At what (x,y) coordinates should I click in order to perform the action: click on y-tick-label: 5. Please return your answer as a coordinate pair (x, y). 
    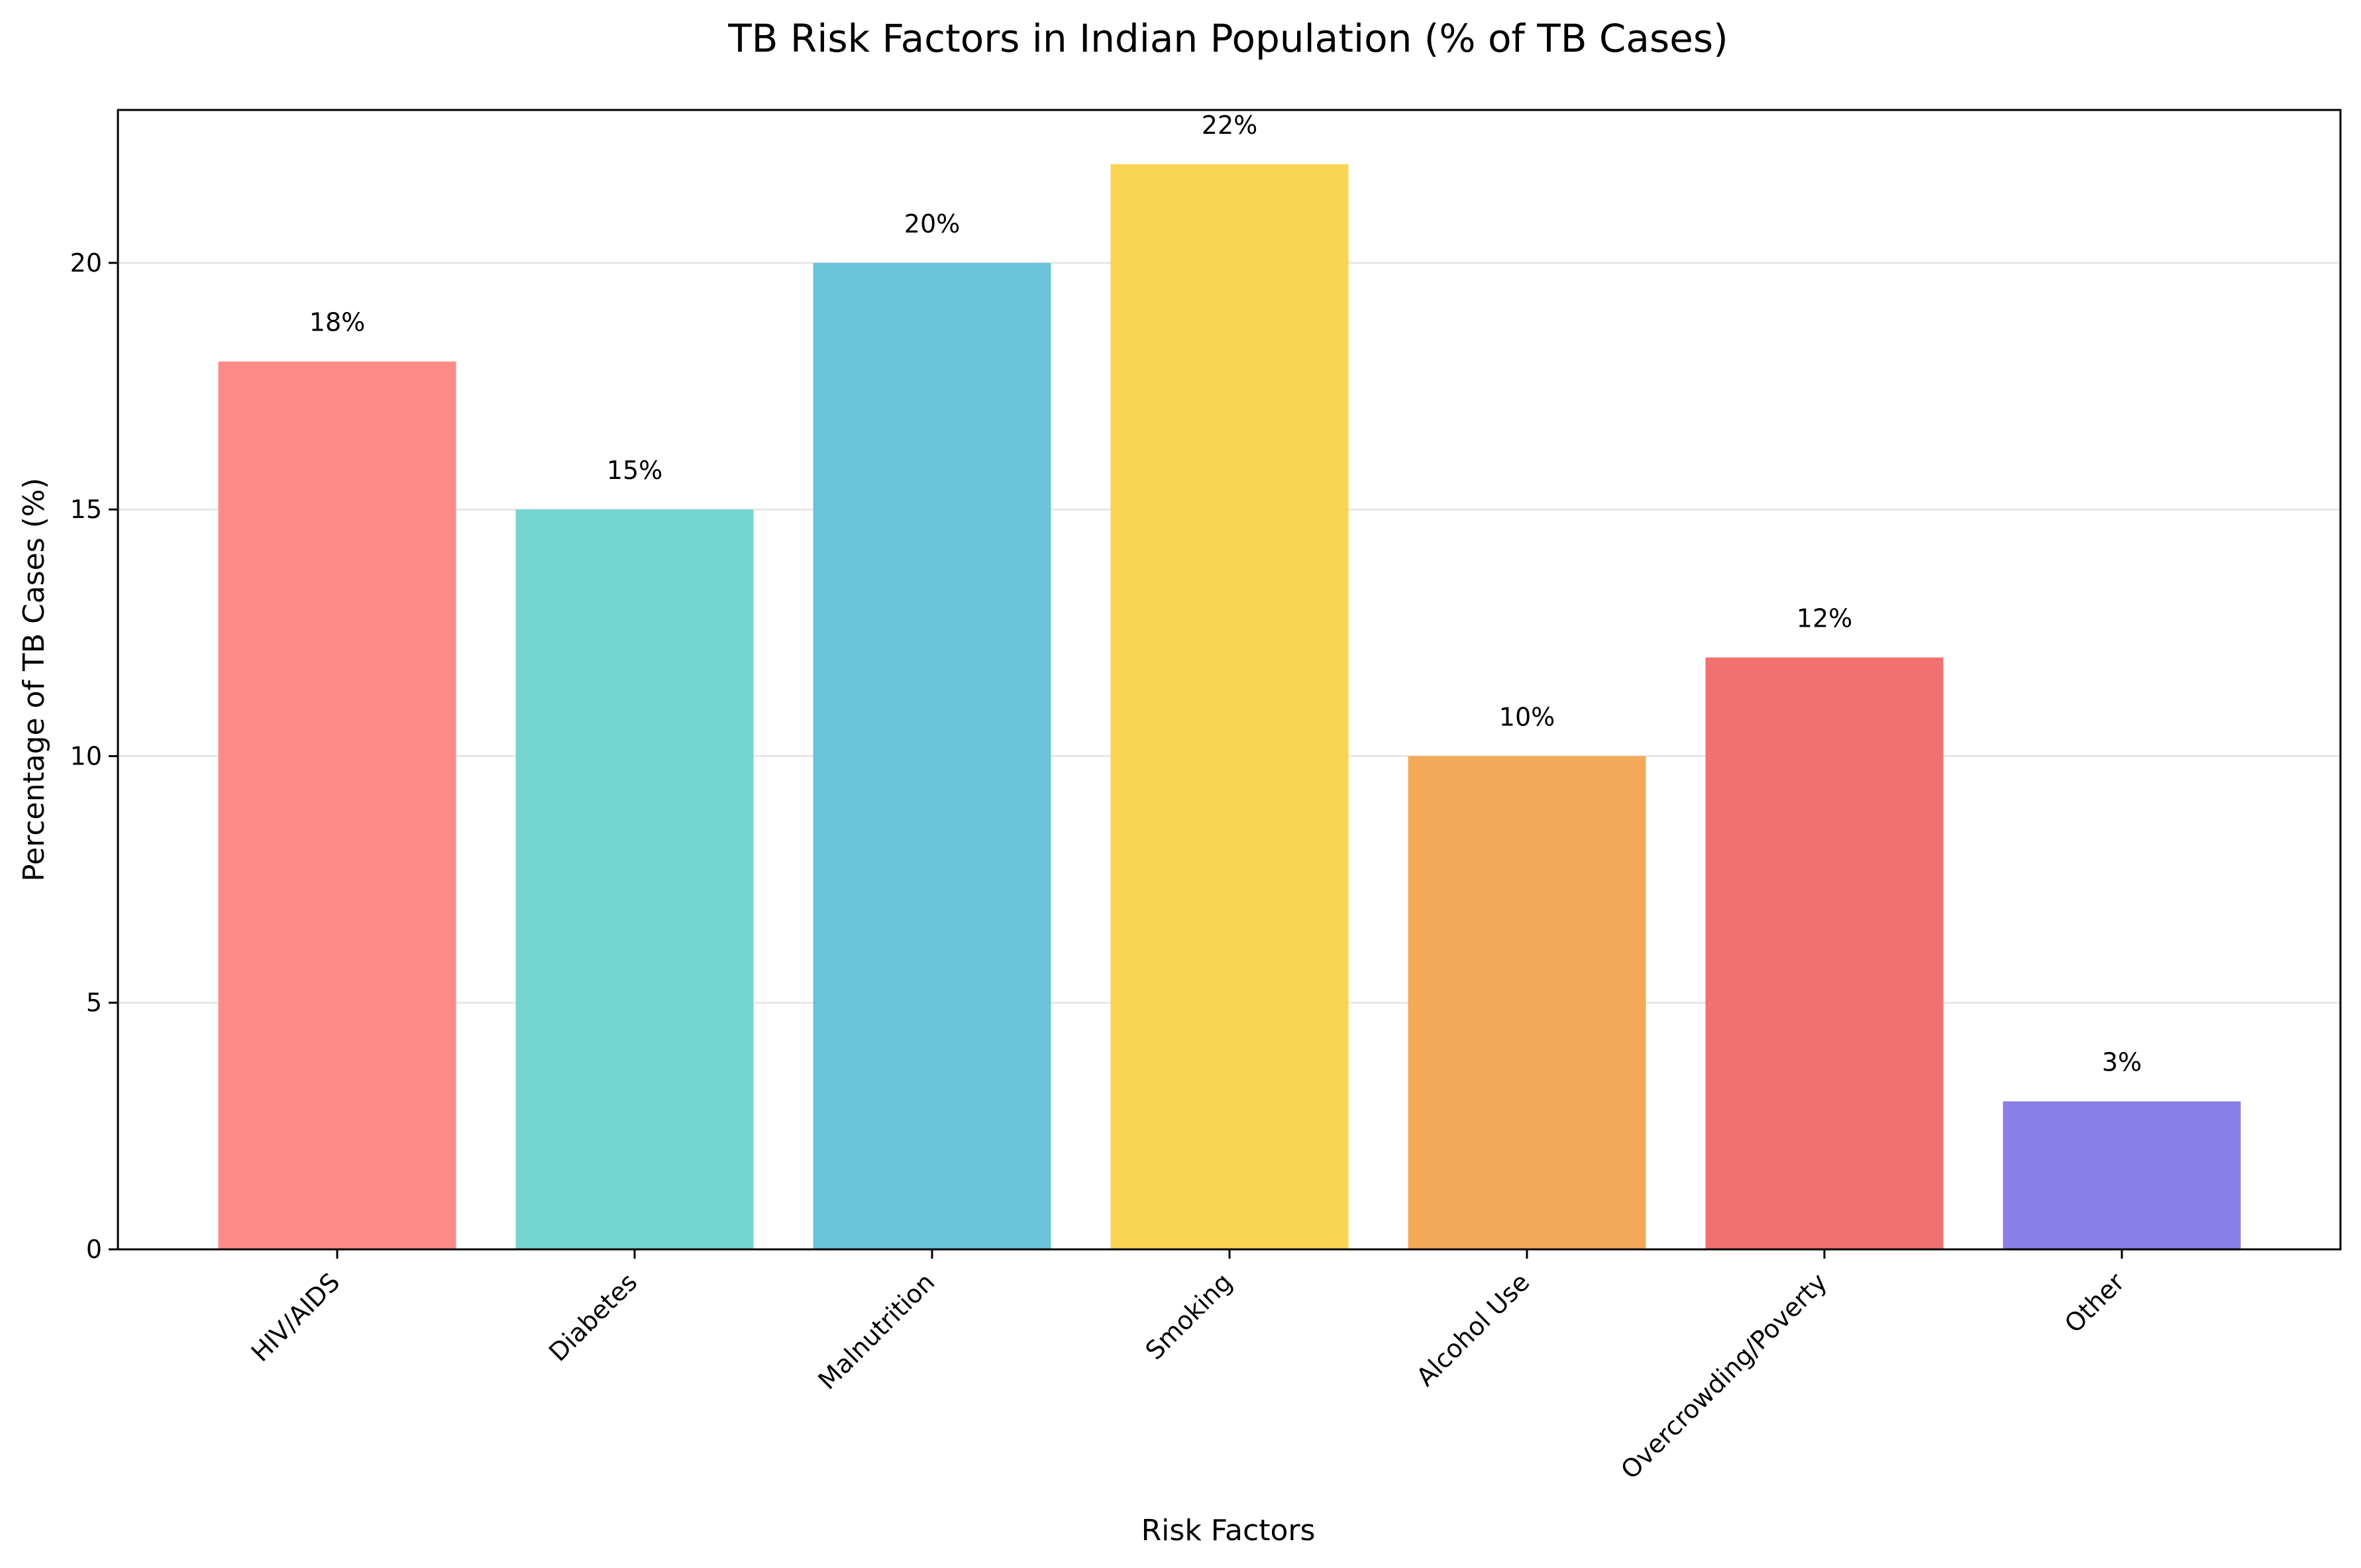
    Looking at the image, I should click on (94, 1003).